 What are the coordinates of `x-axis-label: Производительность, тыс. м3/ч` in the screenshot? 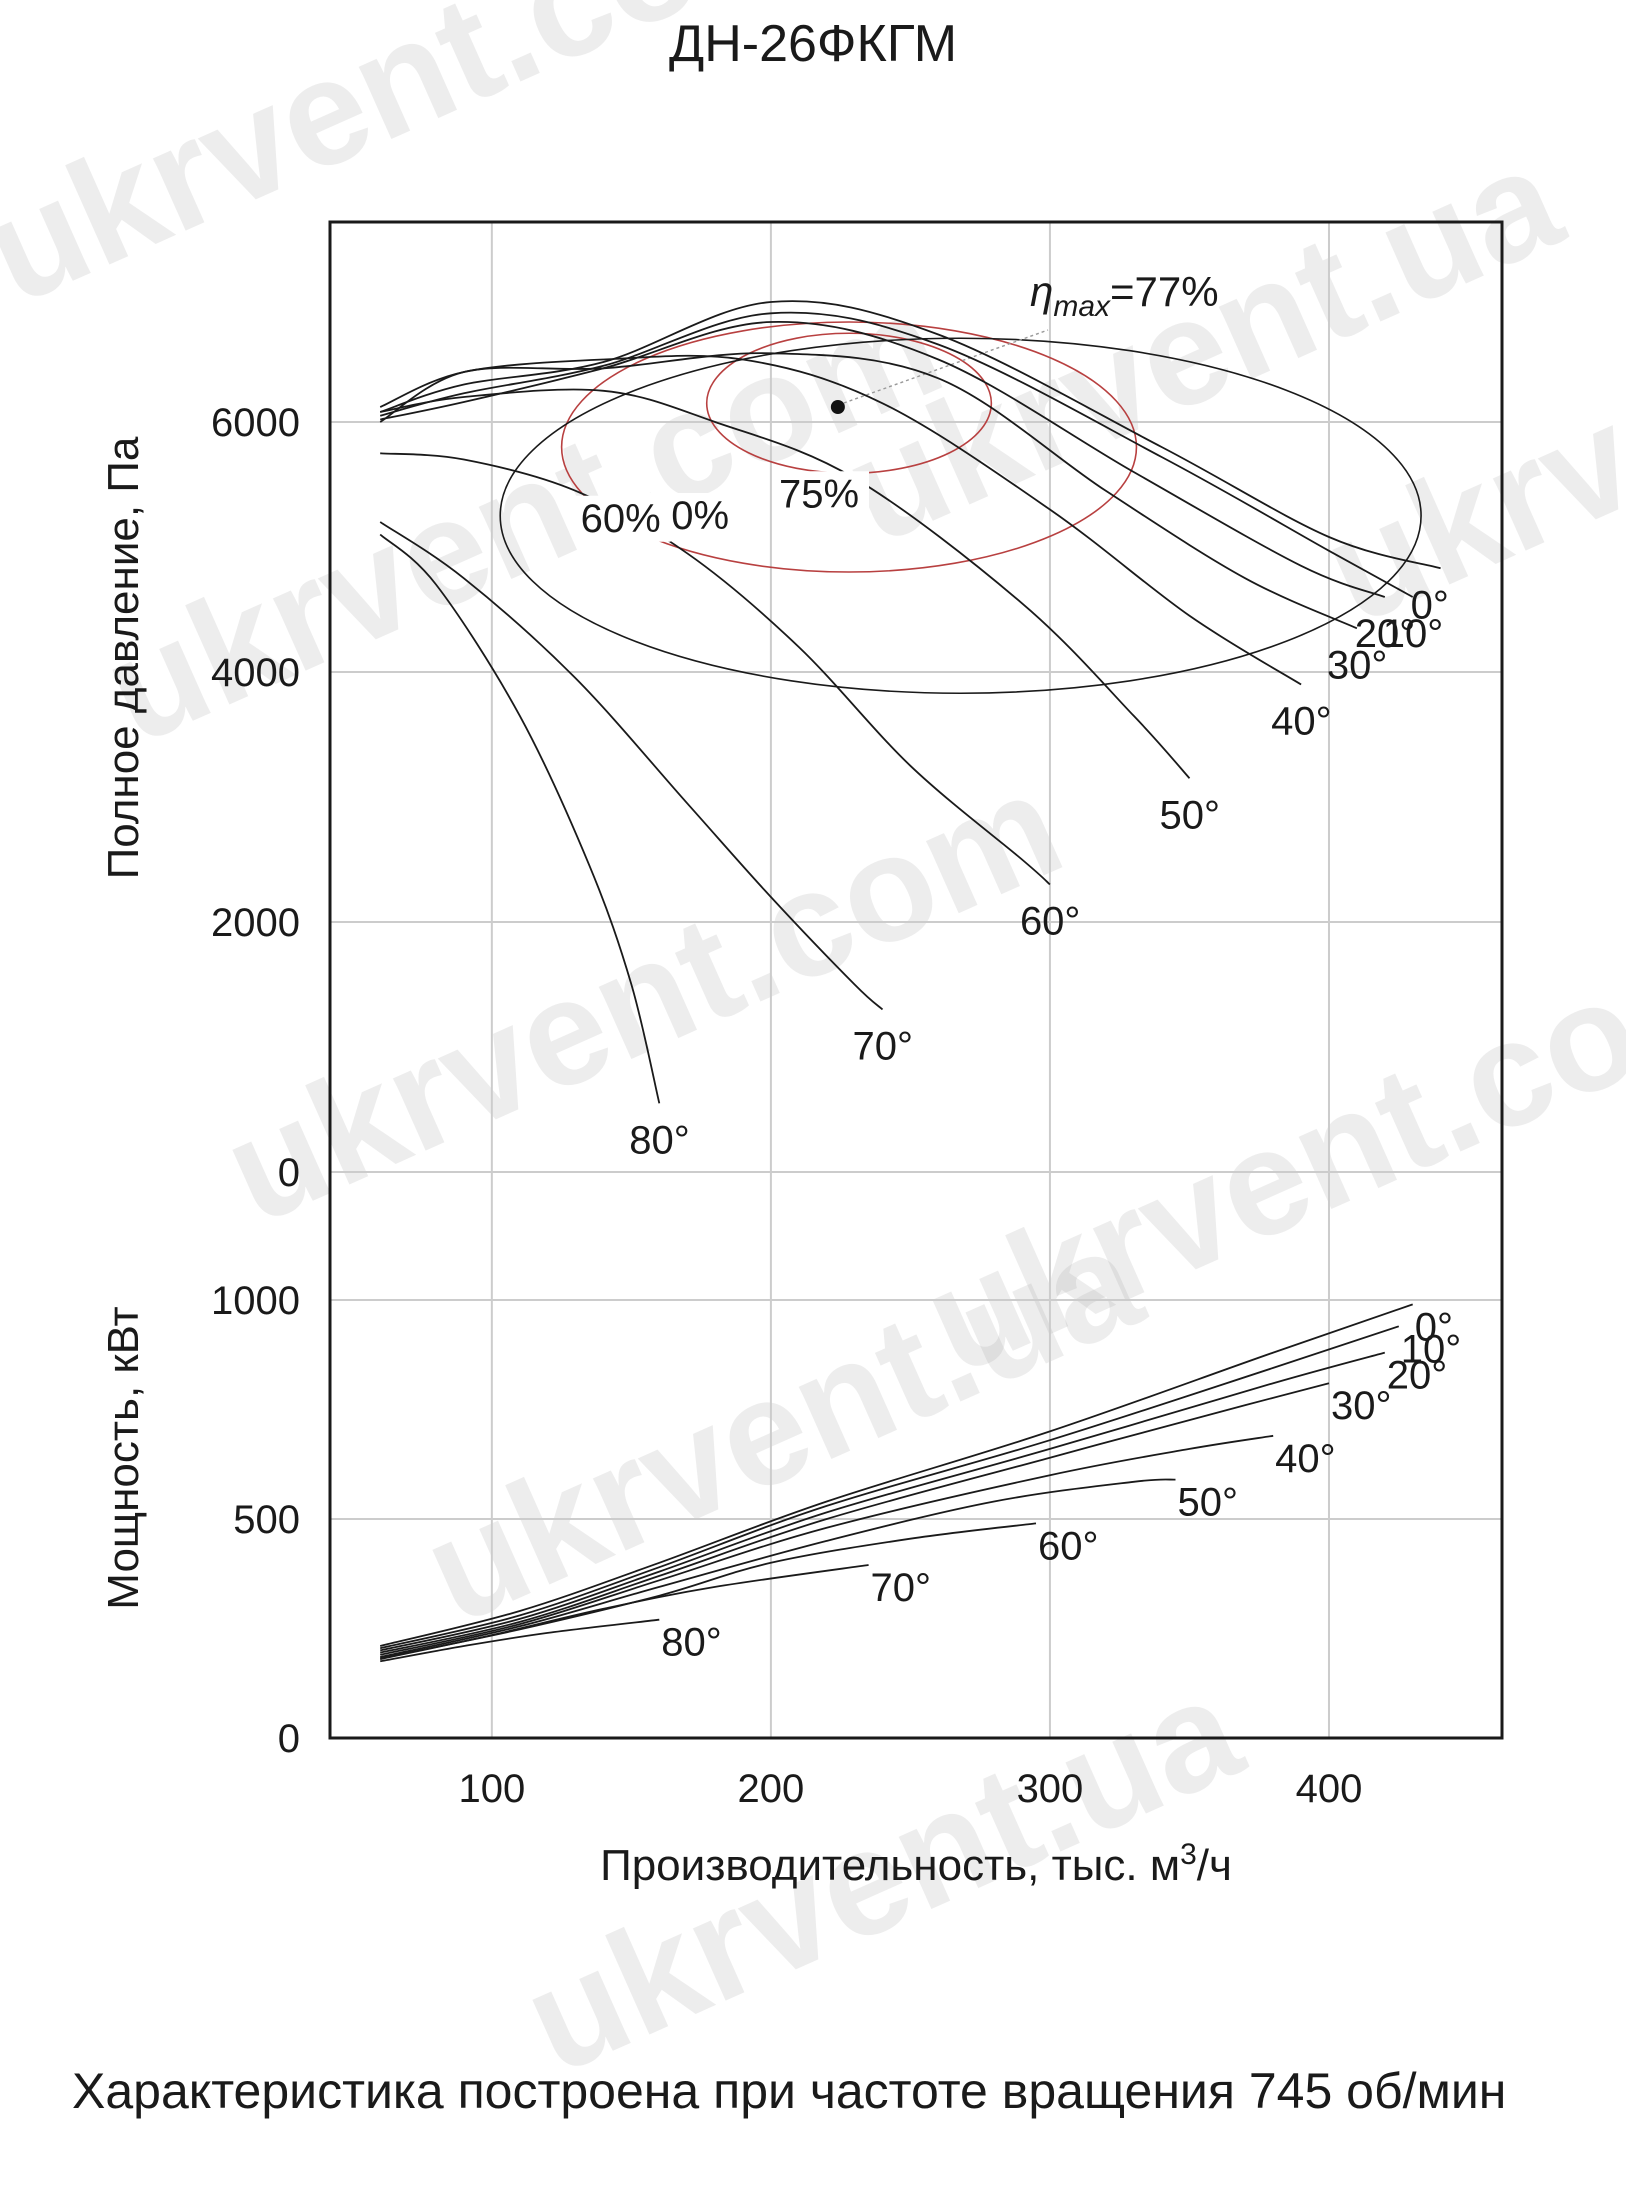 It's located at (916, 1864).